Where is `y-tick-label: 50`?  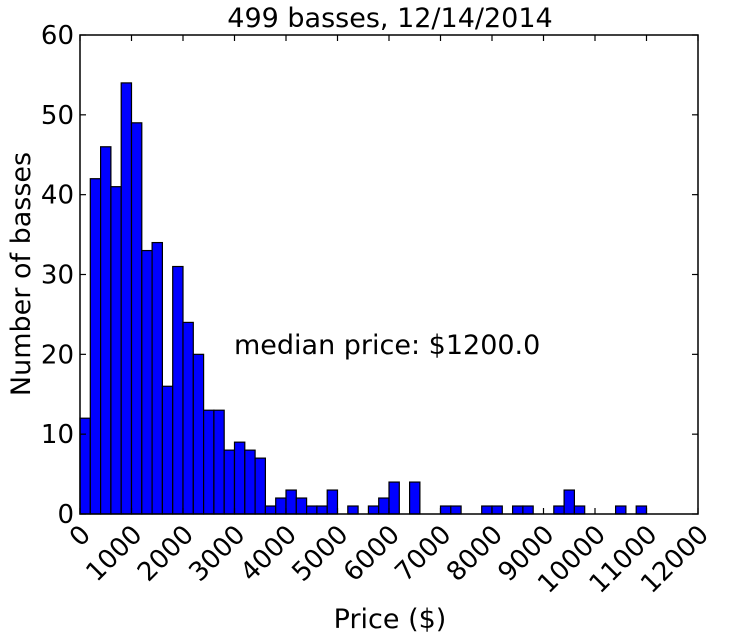
y-tick-label: 50 is located at coordinates (57, 116).